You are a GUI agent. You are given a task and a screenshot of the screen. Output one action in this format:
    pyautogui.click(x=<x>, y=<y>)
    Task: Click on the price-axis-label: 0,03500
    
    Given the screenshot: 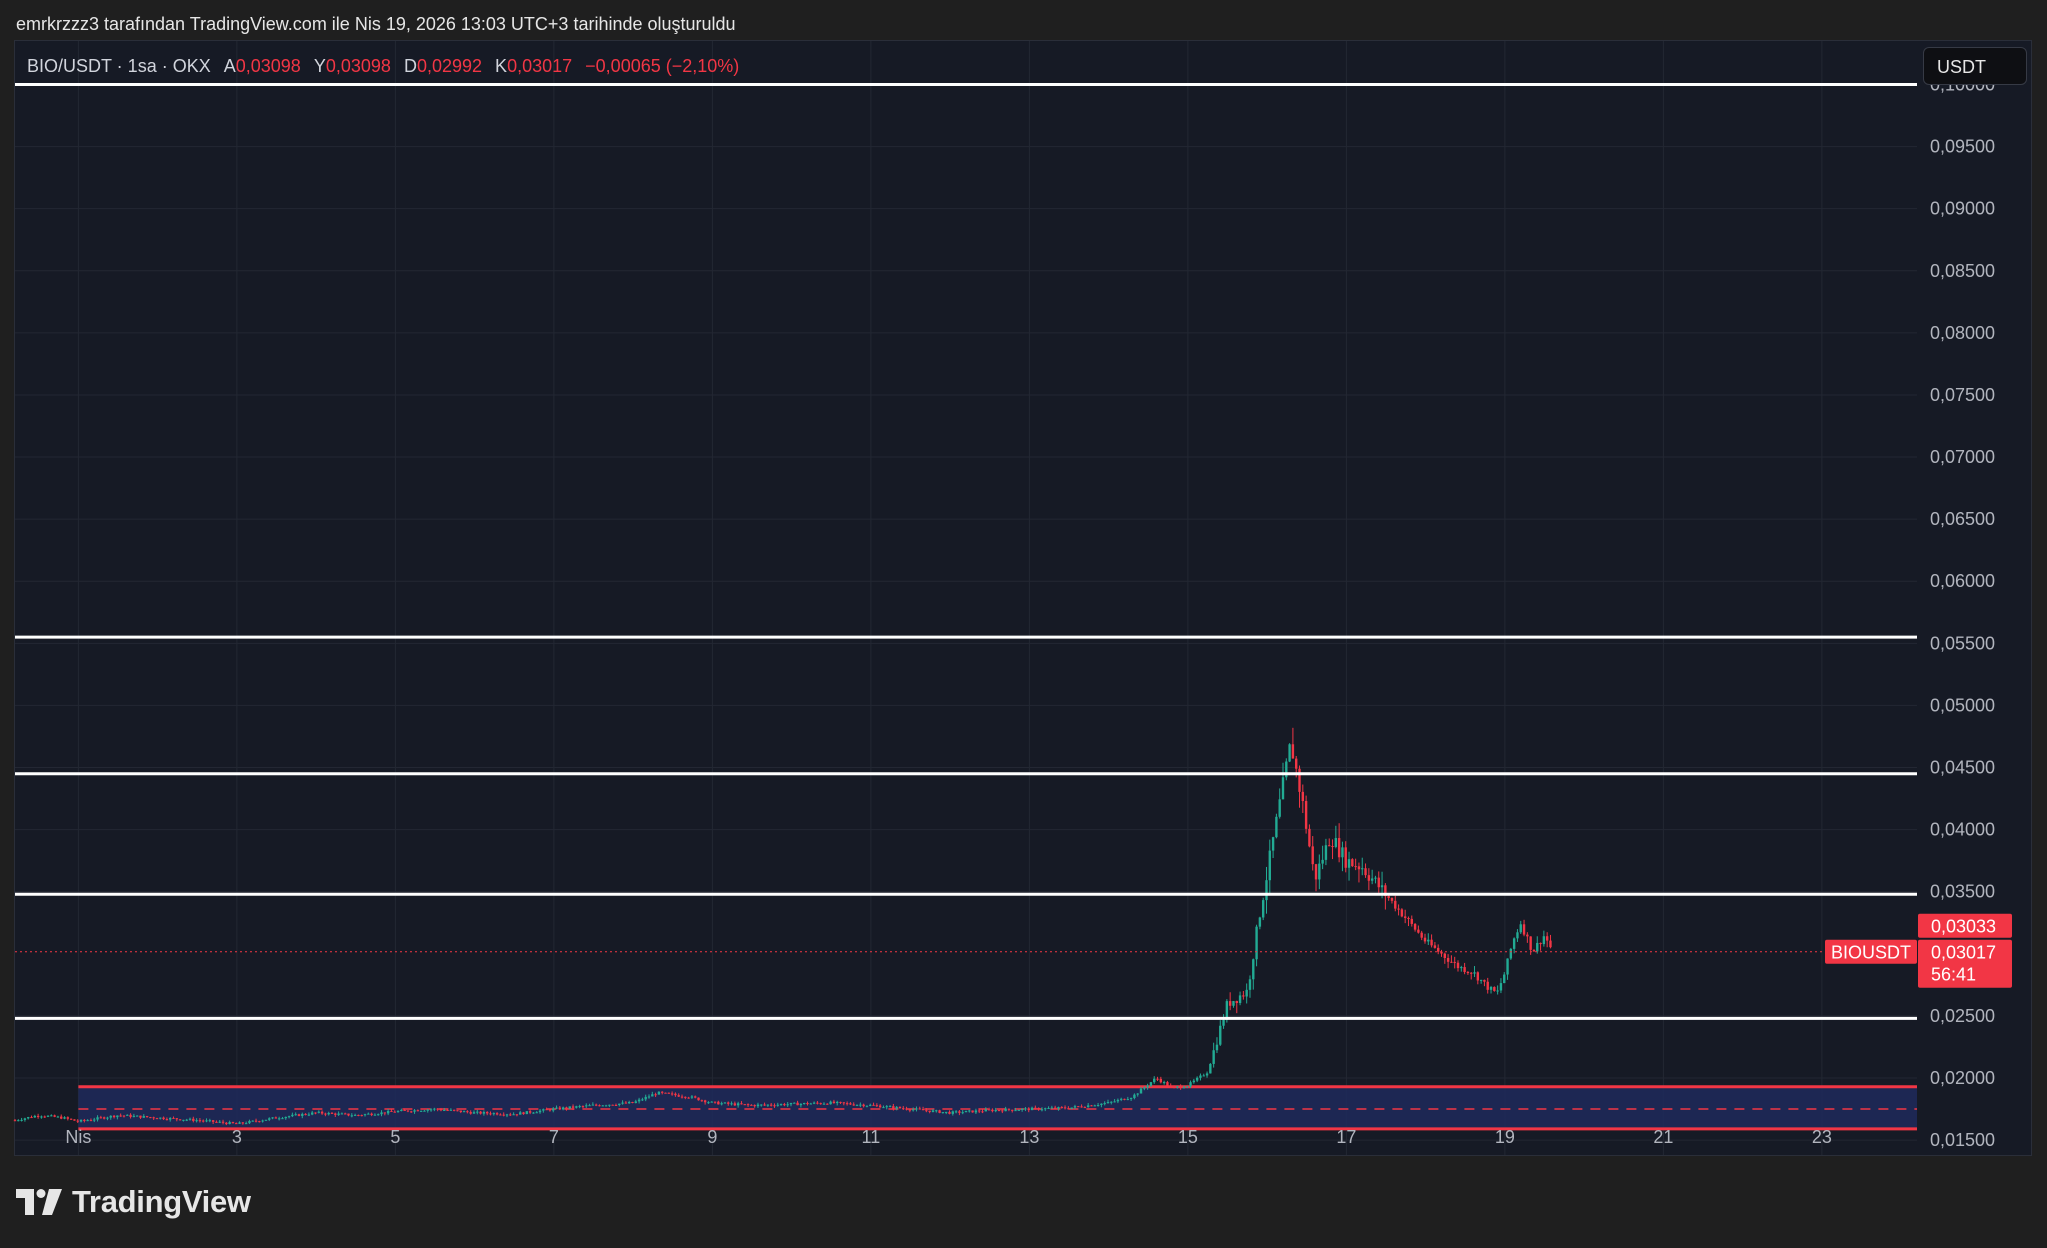 What is the action you would take?
    pyautogui.click(x=1962, y=892)
    